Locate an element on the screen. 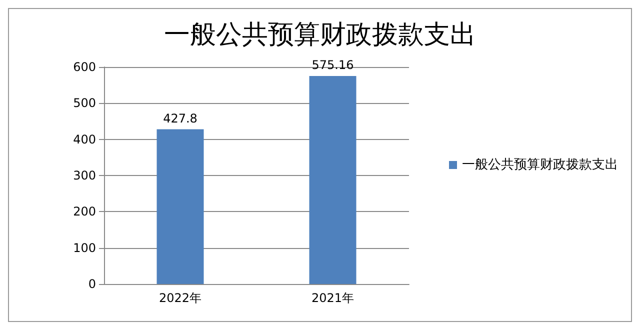 The height and width of the screenshot is (330, 640). y-tick-label: 500 is located at coordinates (84, 103).